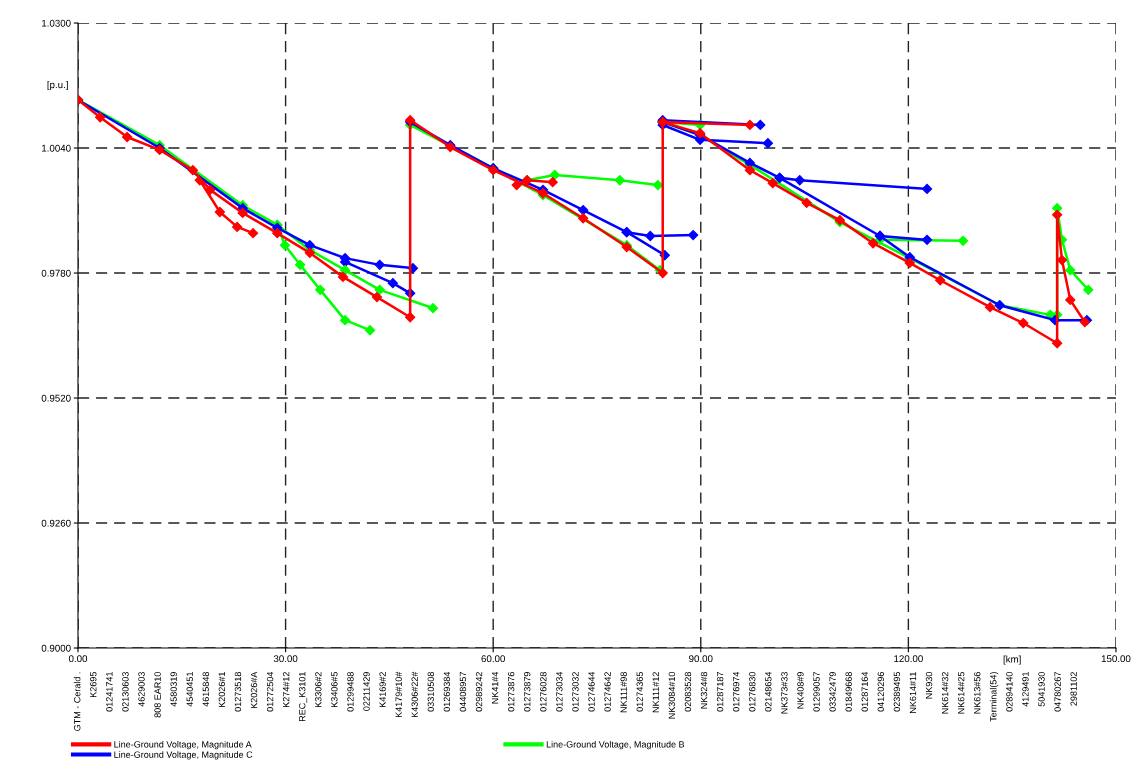 Image resolution: width=1137 pixels, height=763 pixels. What do you see at coordinates (623, 692) in the screenshot?
I see `text: NK111#98` at bounding box center [623, 692].